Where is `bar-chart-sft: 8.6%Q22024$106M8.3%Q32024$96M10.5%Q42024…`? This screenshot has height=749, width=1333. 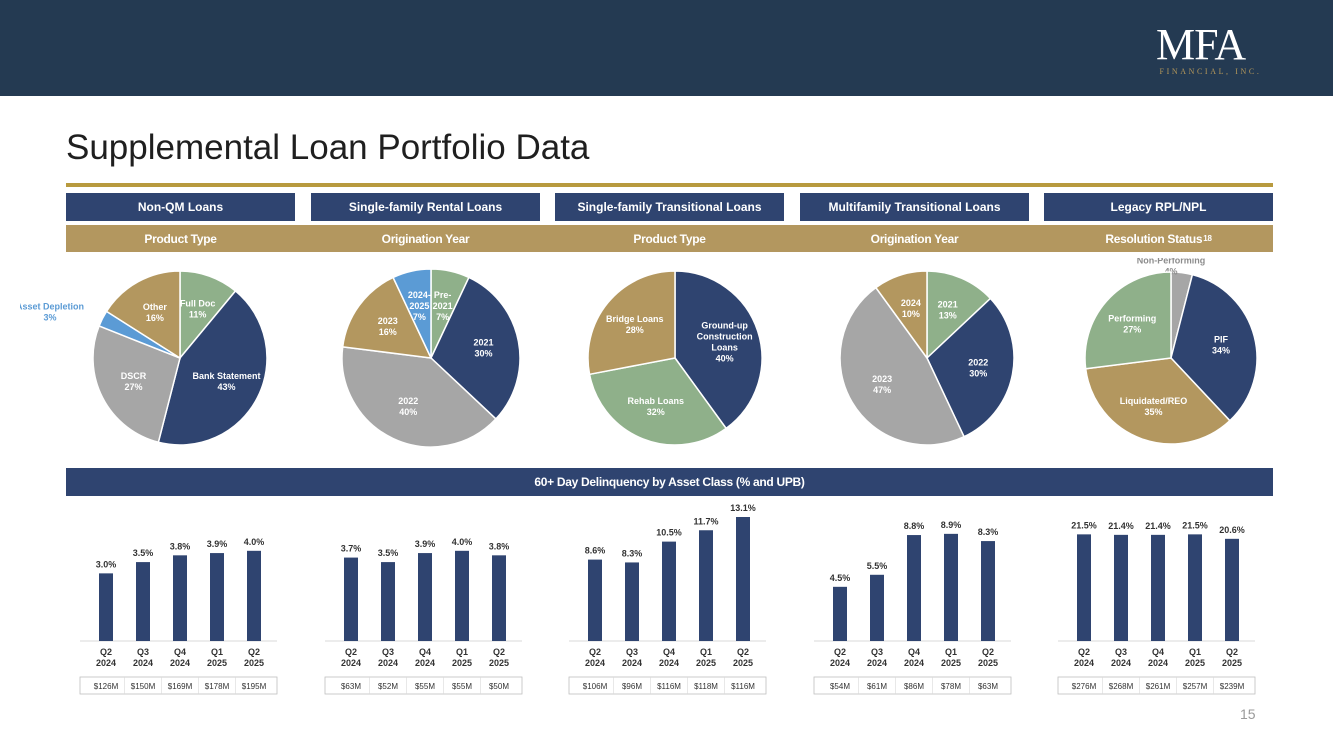
bar-chart-sft: 8.6%Q22024$106M8.3%Q32024$96M10.5%Q42024… is located at coordinates (667, 599).